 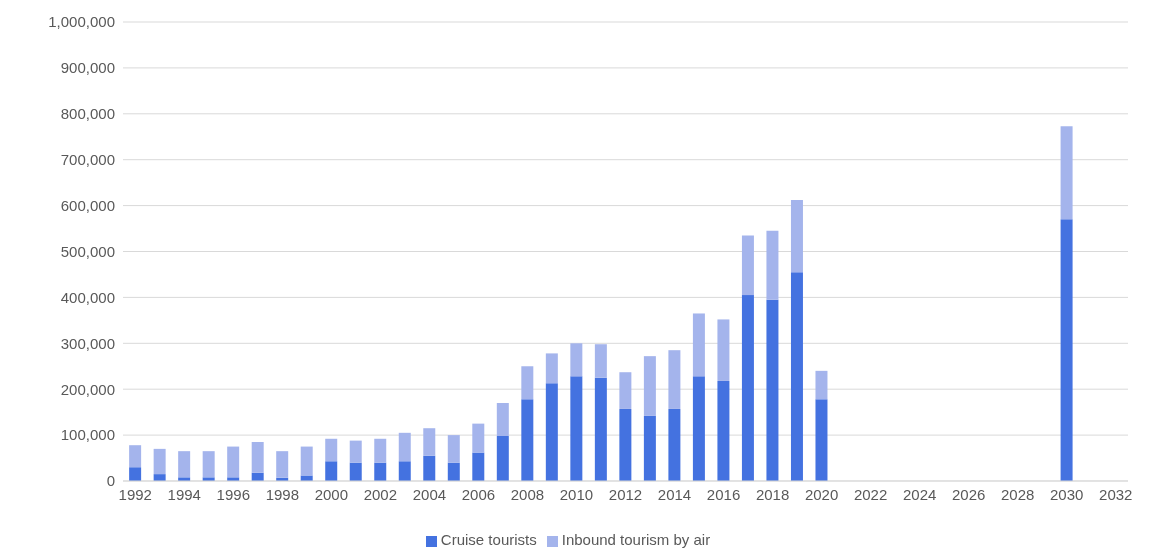 What do you see at coordinates (87, 389) in the screenshot?
I see `y-tick-label: 200,000` at bounding box center [87, 389].